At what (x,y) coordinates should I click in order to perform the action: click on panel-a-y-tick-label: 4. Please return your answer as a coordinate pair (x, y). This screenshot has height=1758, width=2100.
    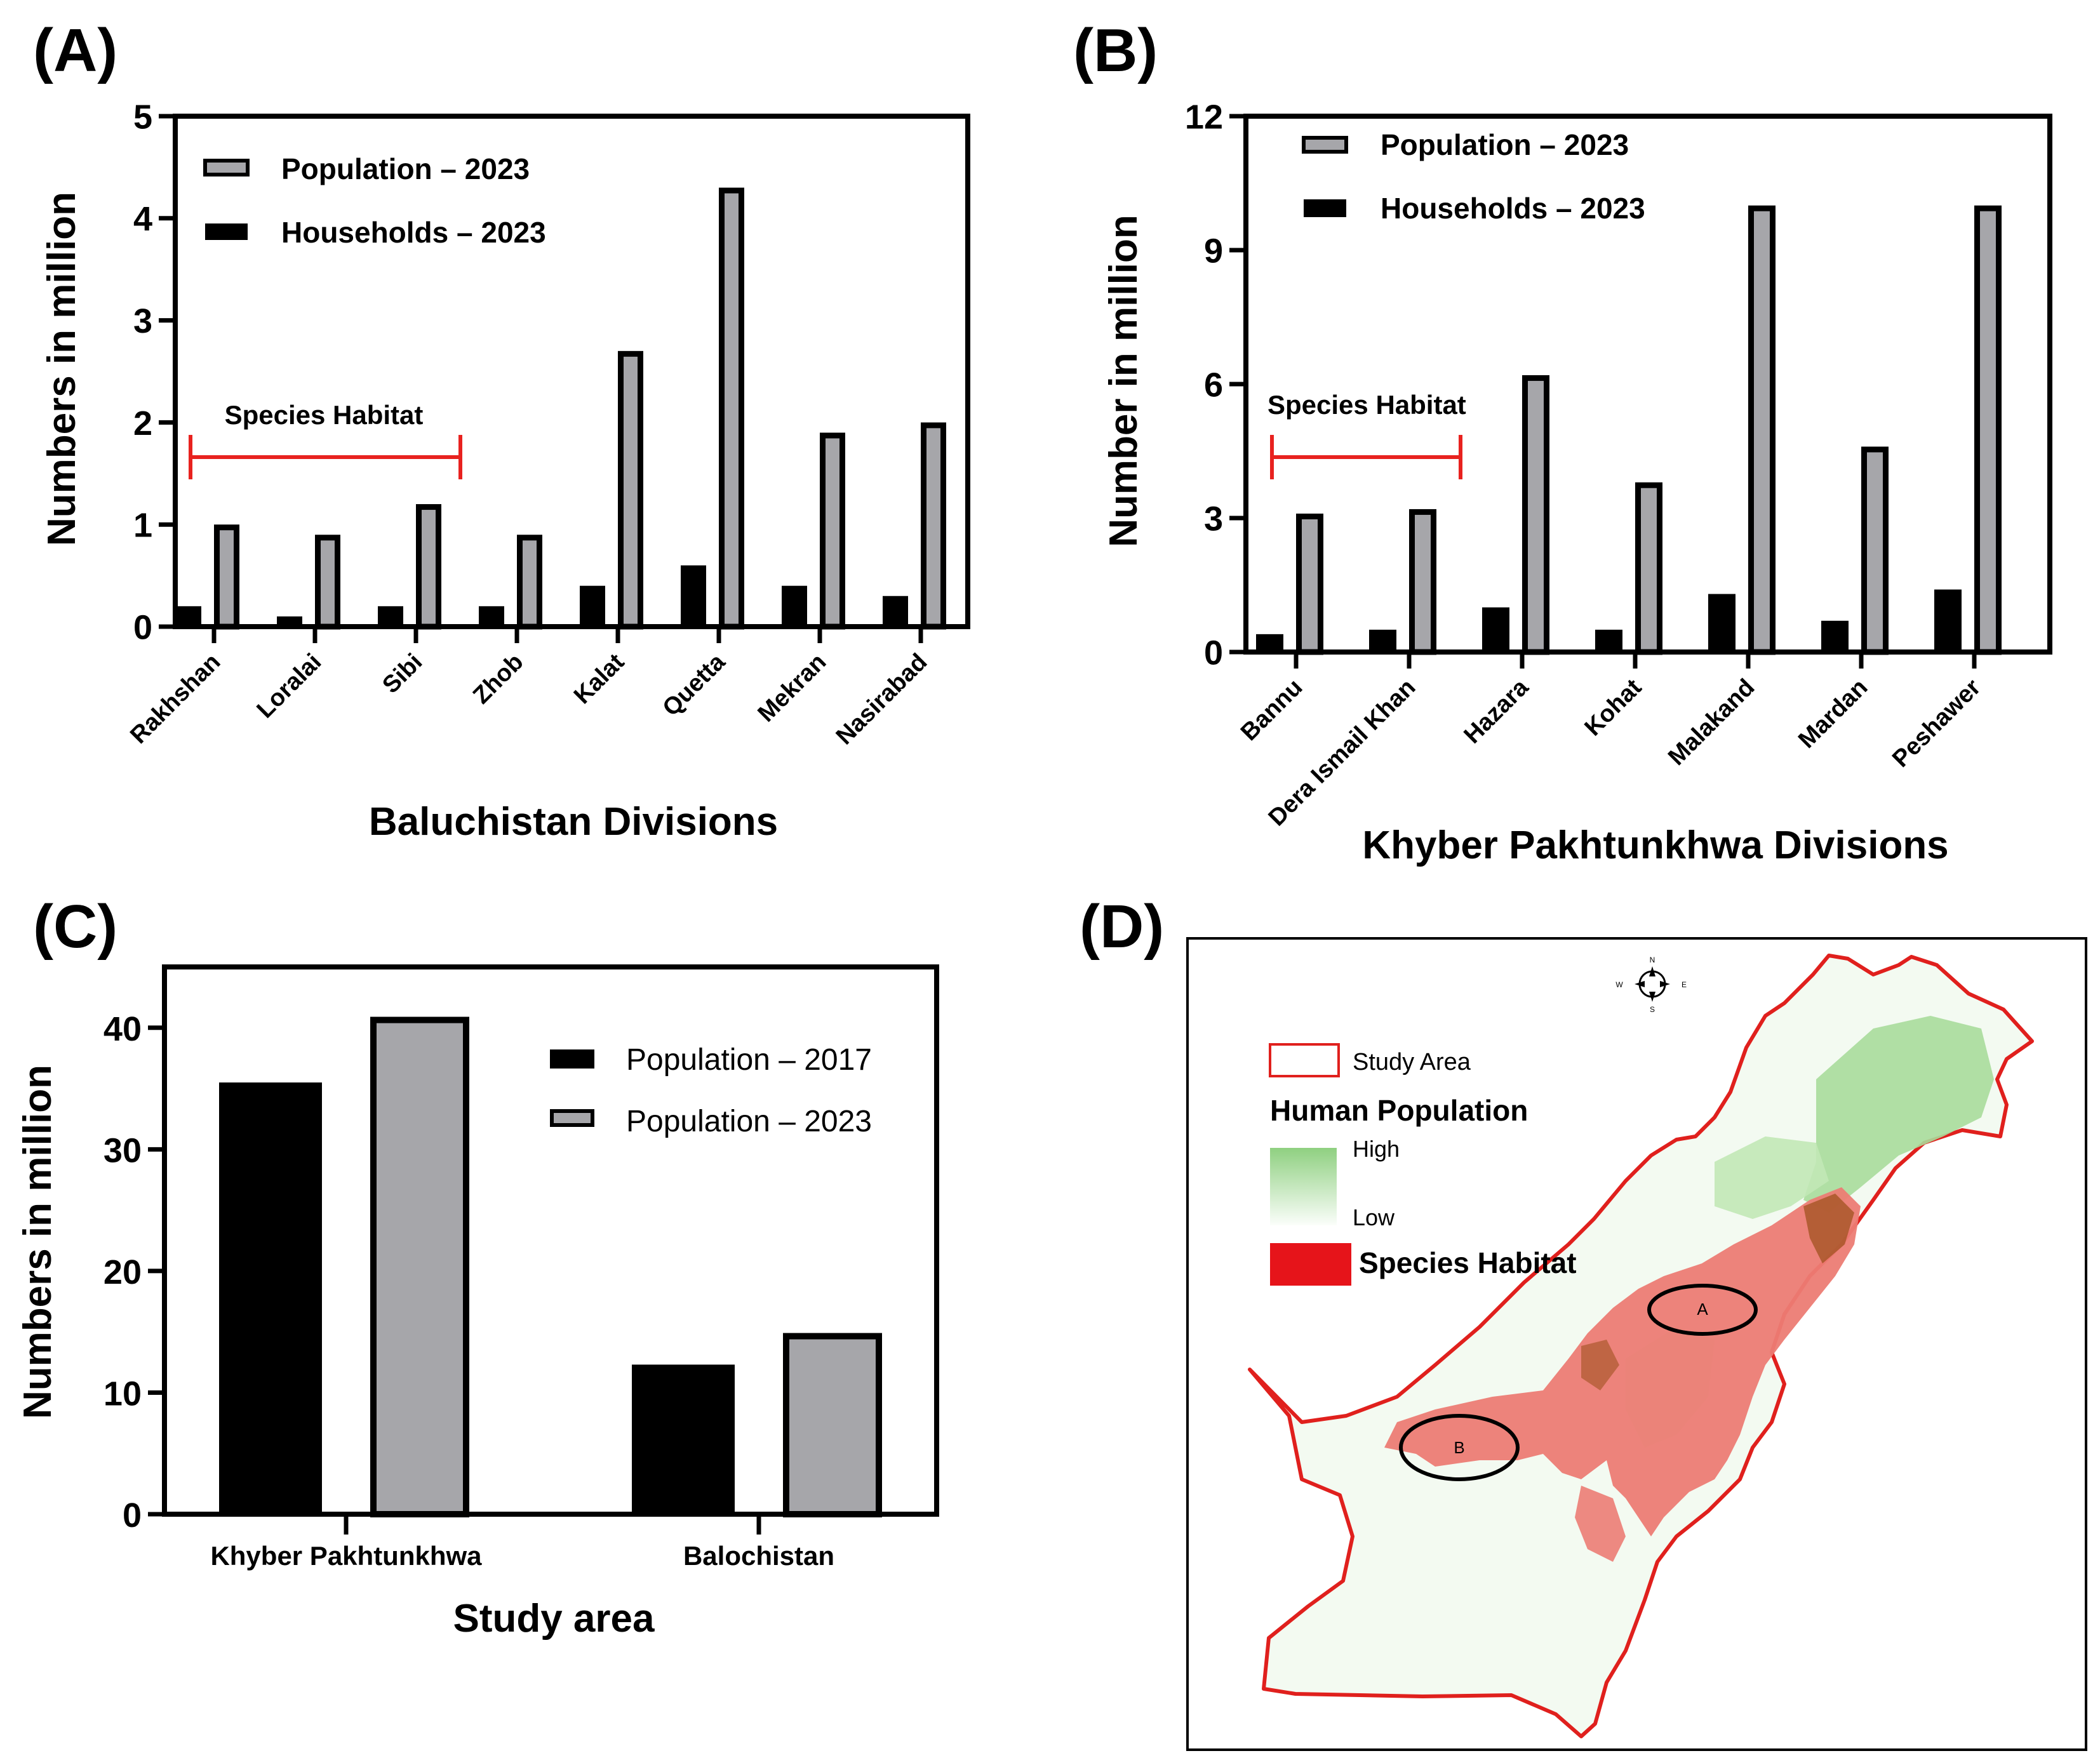
    Looking at the image, I should click on (142, 219).